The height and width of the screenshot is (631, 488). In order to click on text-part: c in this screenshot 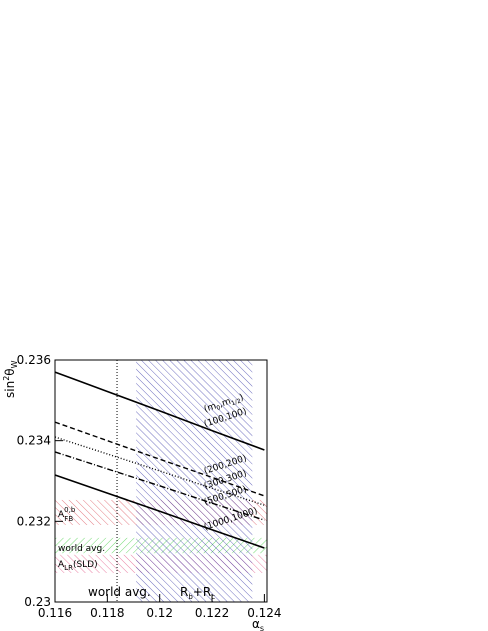, I will do `click(213, 597)`.